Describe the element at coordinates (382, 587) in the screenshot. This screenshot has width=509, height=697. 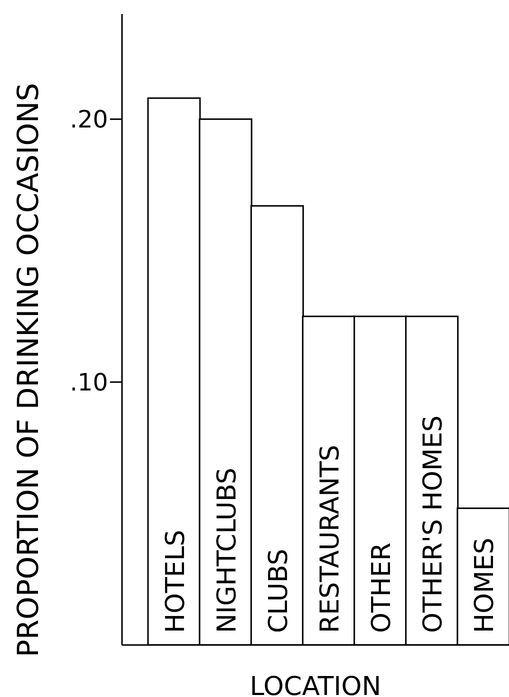
I see `x-tick-label: OTHER` at that location.